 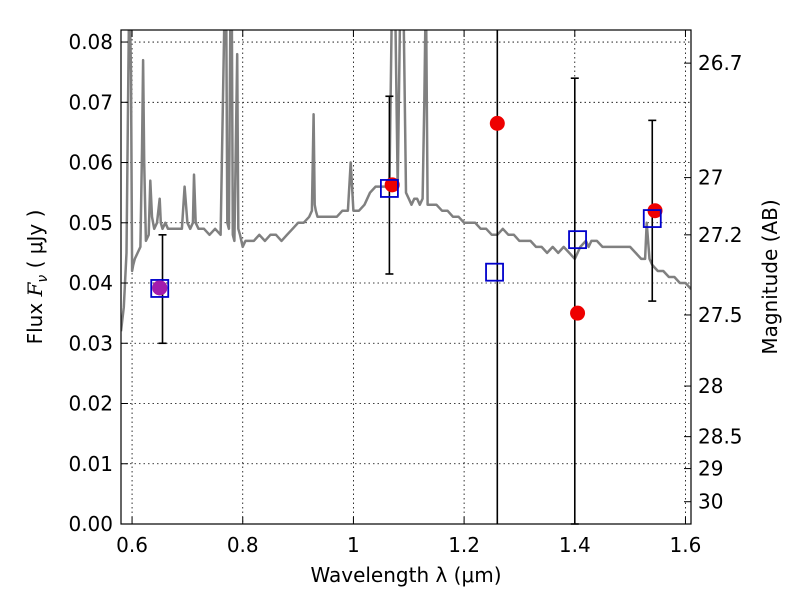 What do you see at coordinates (90, 464) in the screenshot?
I see `y-tick-label: 0.01` at bounding box center [90, 464].